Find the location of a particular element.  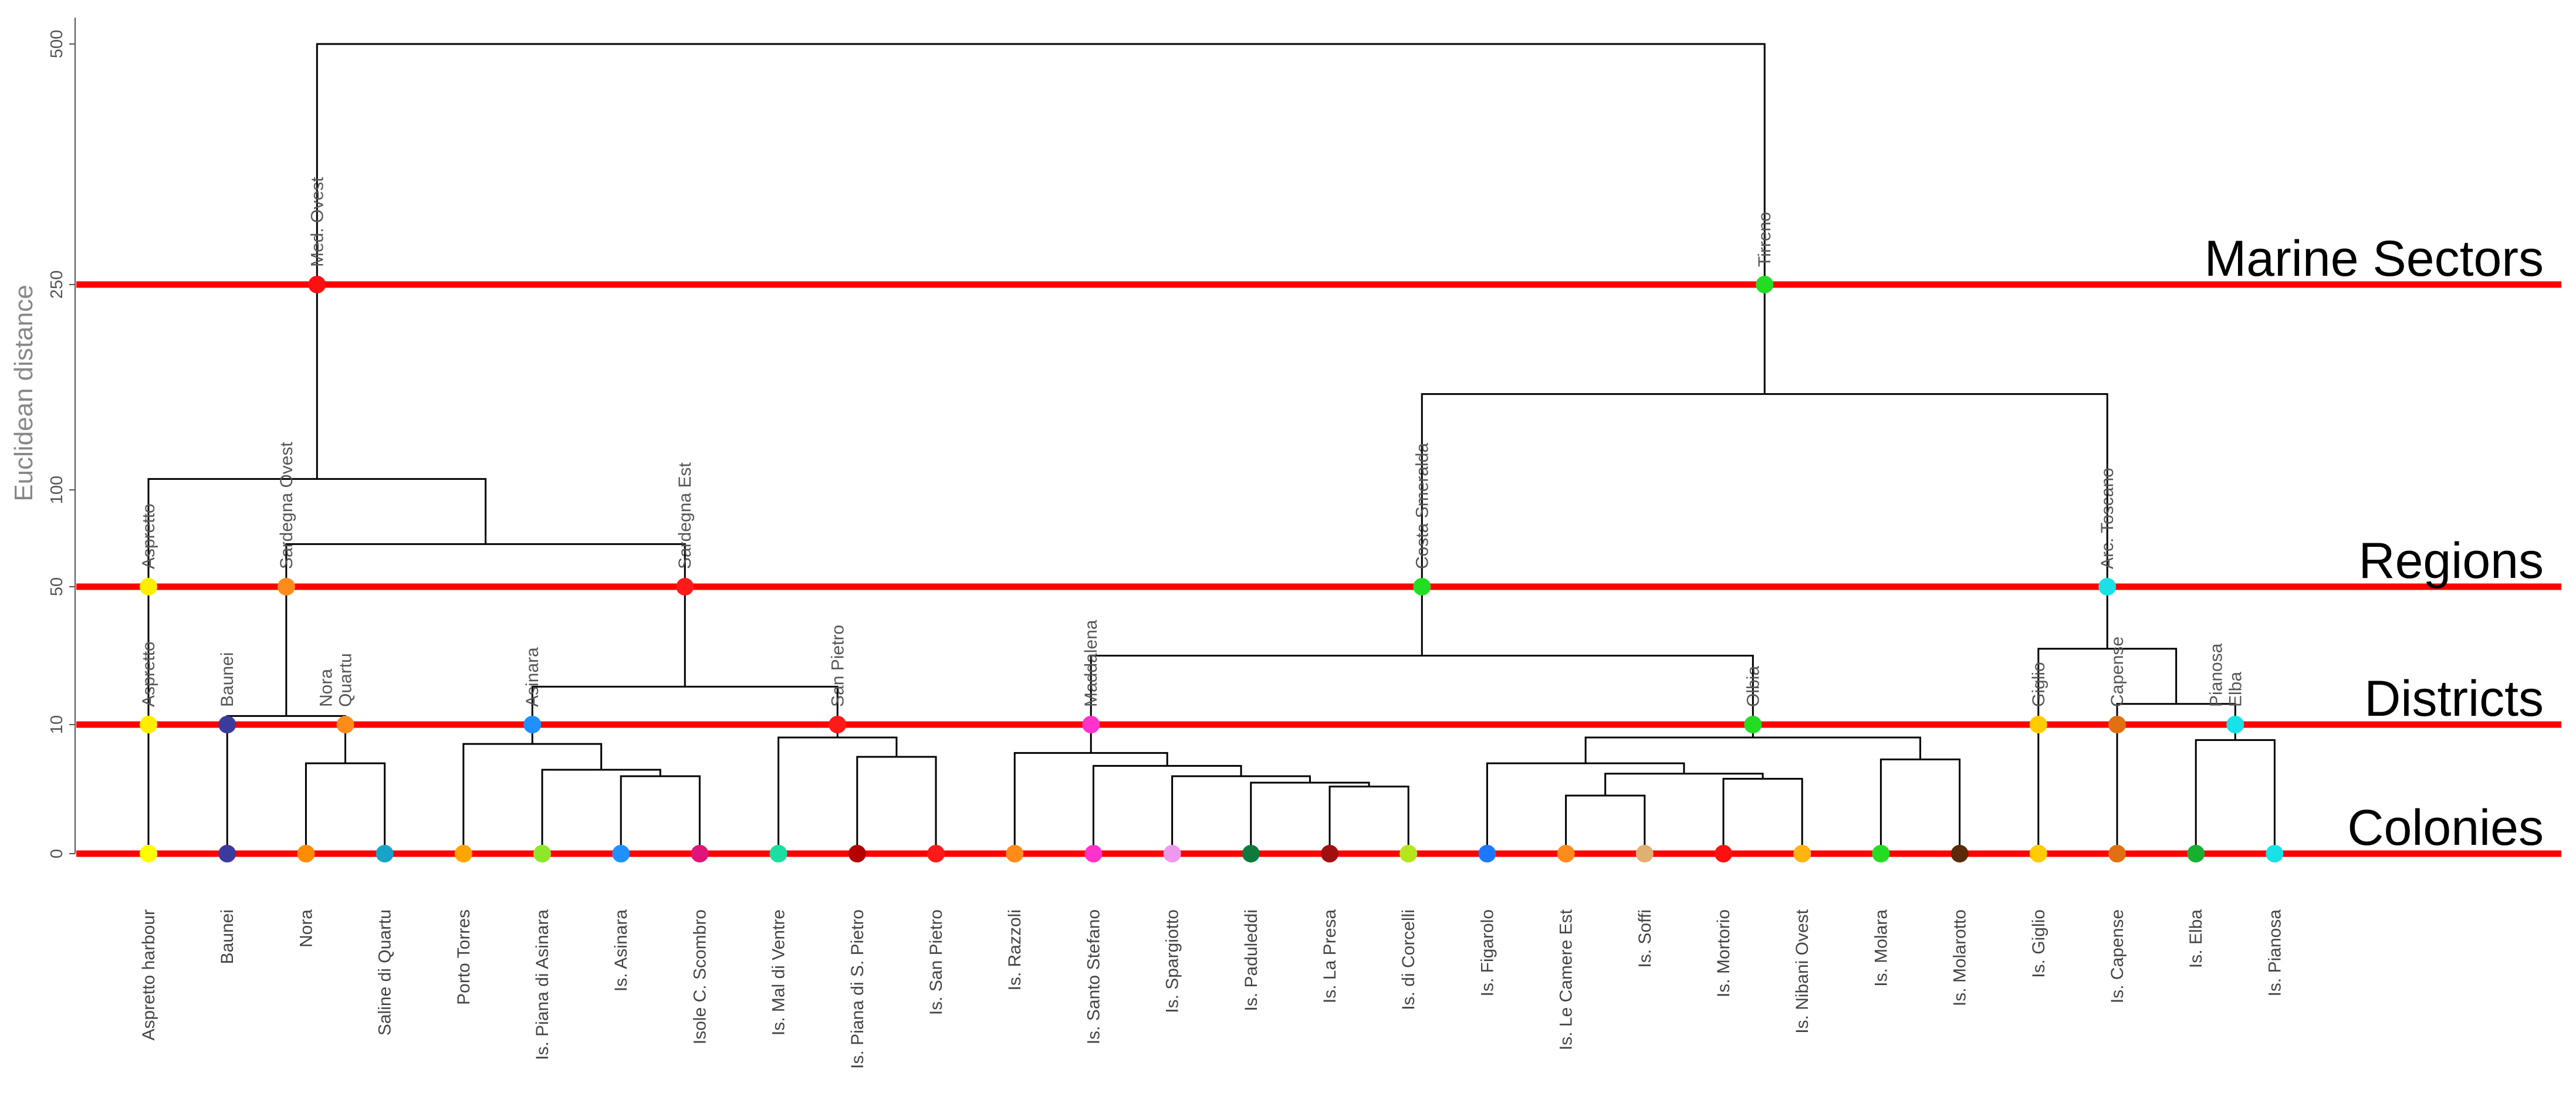

group-label: Costa Smeralda is located at coordinates (1422, 506).